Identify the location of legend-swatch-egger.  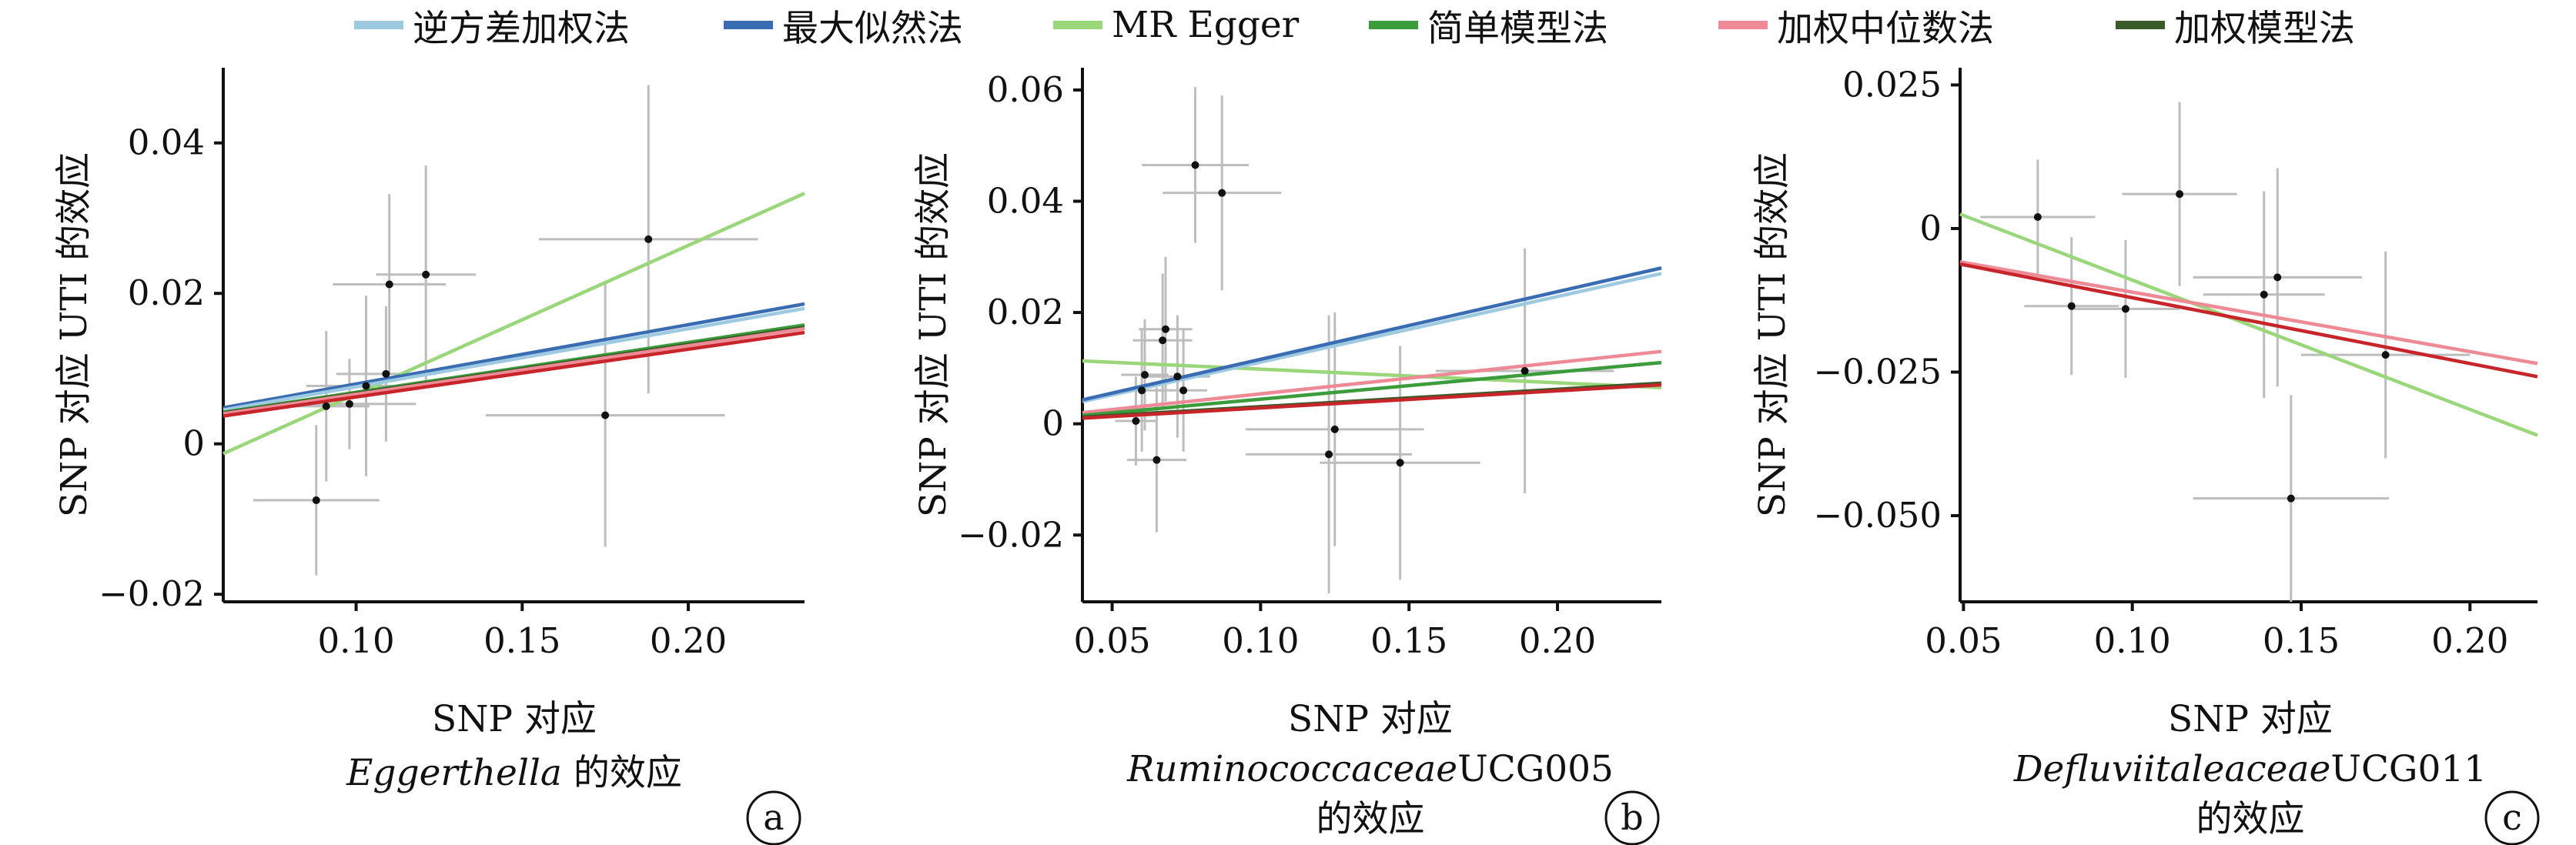
(1078, 25).